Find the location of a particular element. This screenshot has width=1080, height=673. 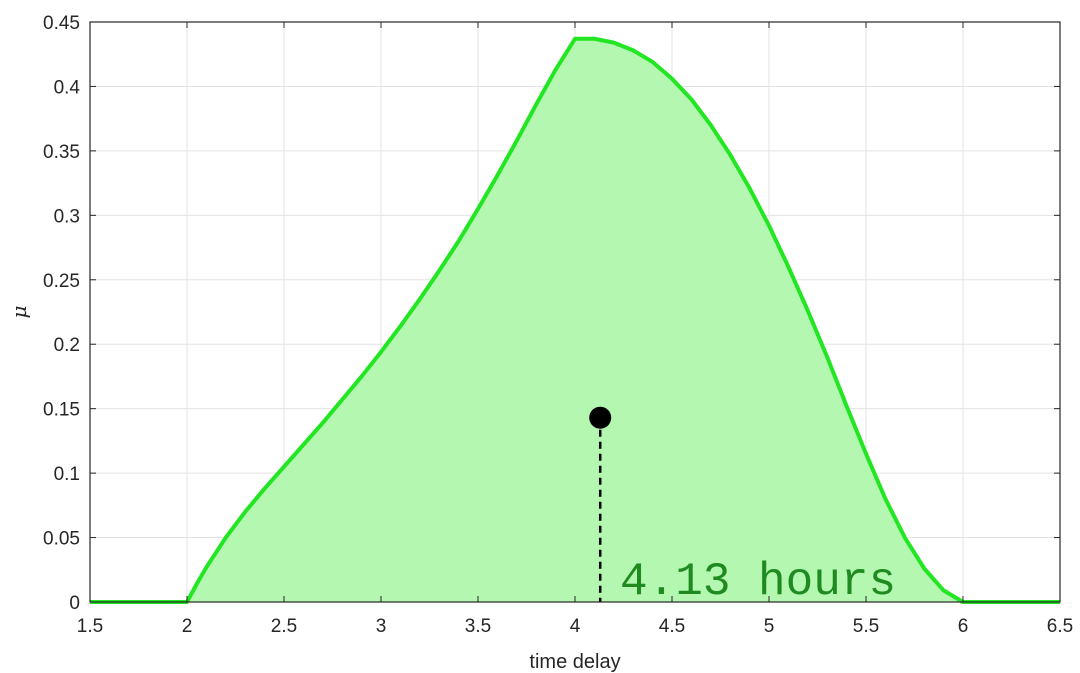

x-tick-label: 5 is located at coordinates (769, 626).